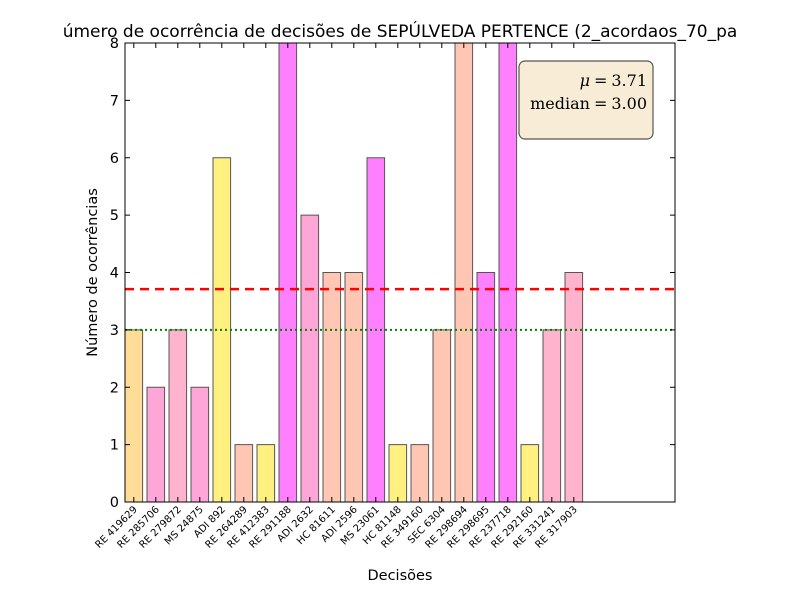 Image resolution: width=800 pixels, height=600 pixels. Describe the element at coordinates (114, 388) in the screenshot. I see `y-tick-label: 2` at that location.